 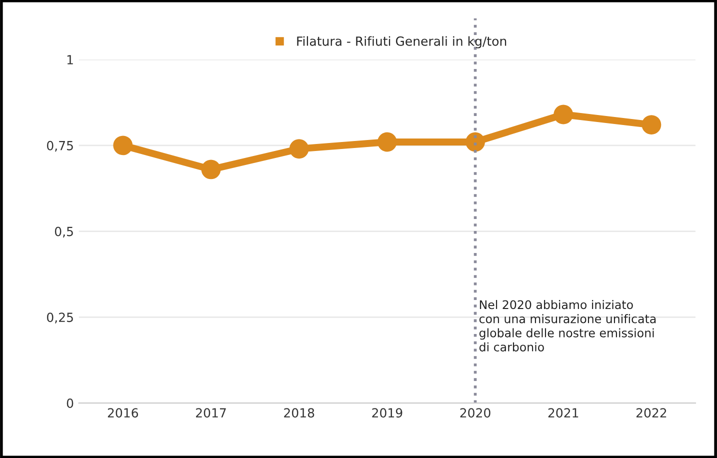 What do you see at coordinates (60, 146) in the screenshot?
I see `y-tick-label: 0,75` at bounding box center [60, 146].